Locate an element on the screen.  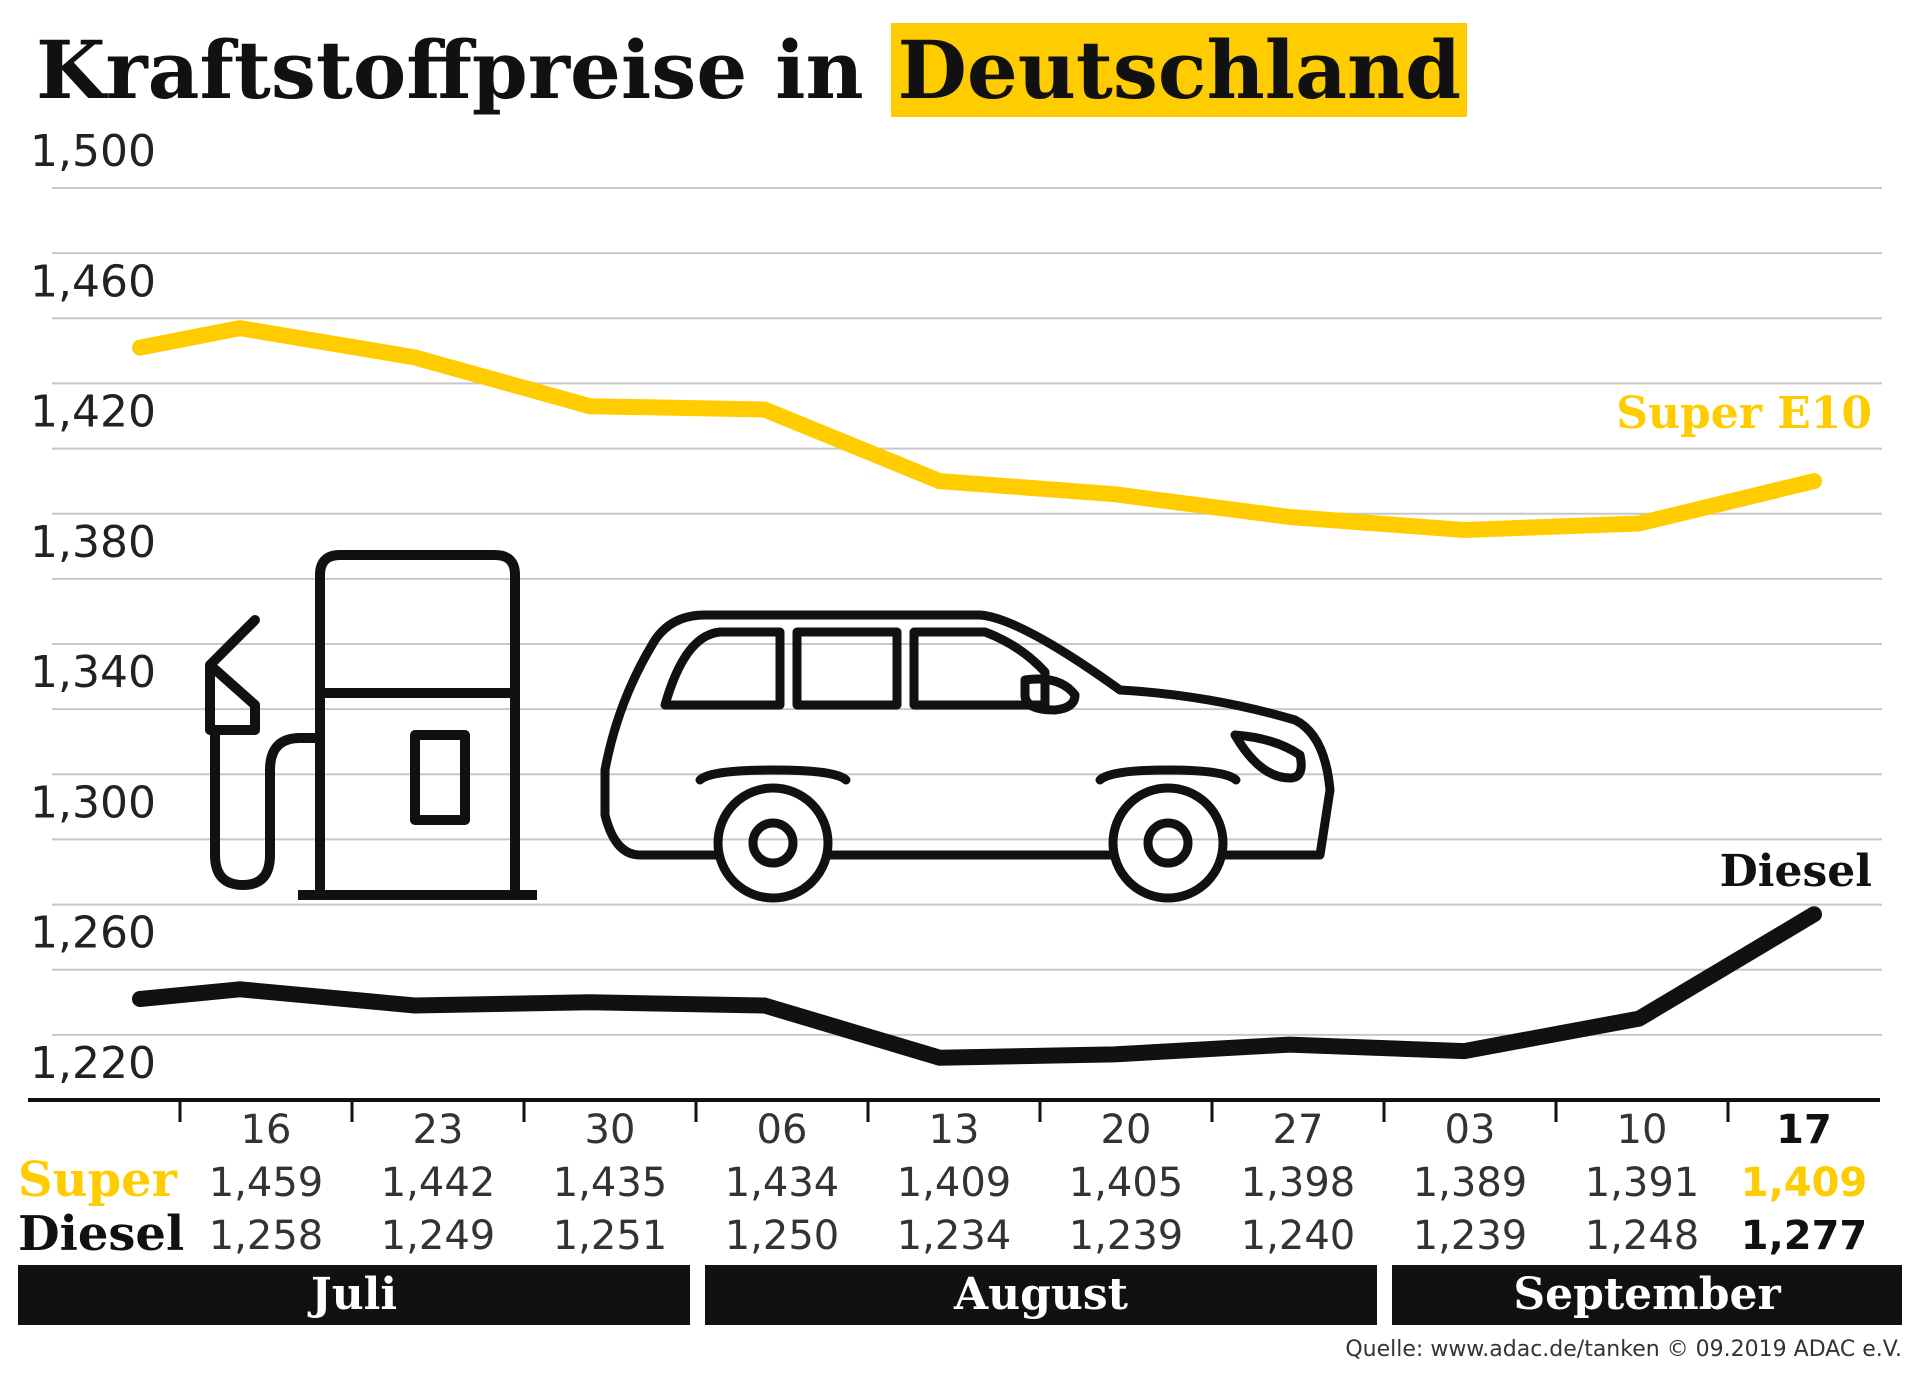
chart-title: Kraftstoffpreise in Deutschland is located at coordinates (752, 70).